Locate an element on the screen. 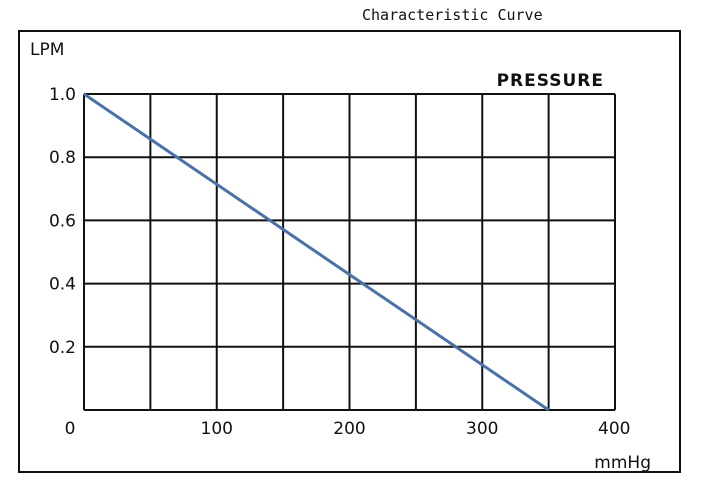  x-axis-label: mmHg is located at coordinates (622, 463).